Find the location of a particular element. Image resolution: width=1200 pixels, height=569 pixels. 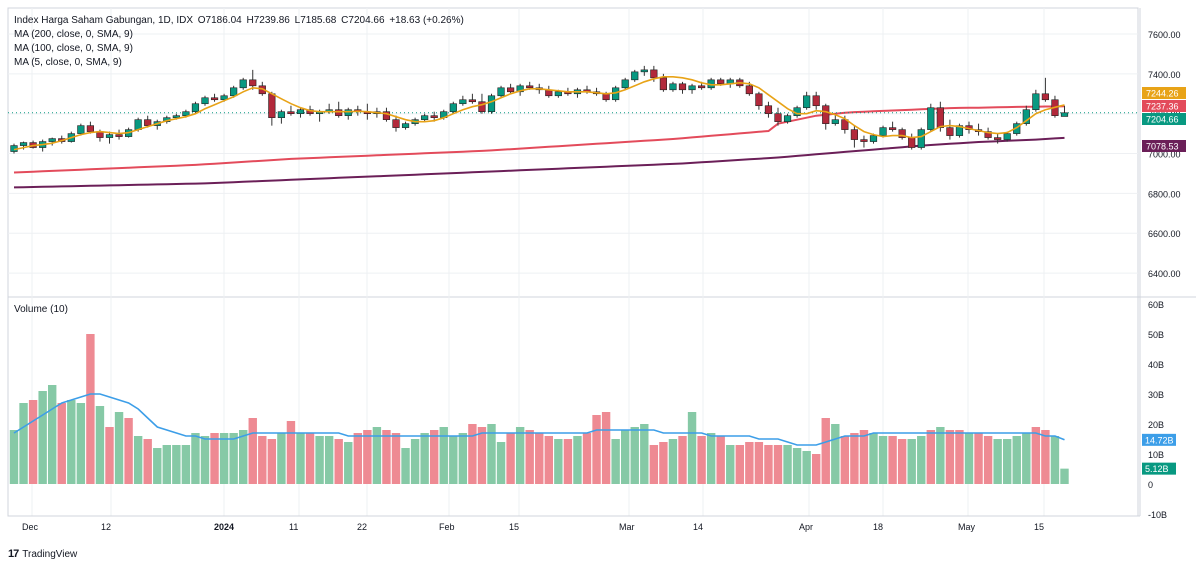

symbol-title: Index Harga Saham Gabungan, 1D, IDX is located at coordinates (103, 20).